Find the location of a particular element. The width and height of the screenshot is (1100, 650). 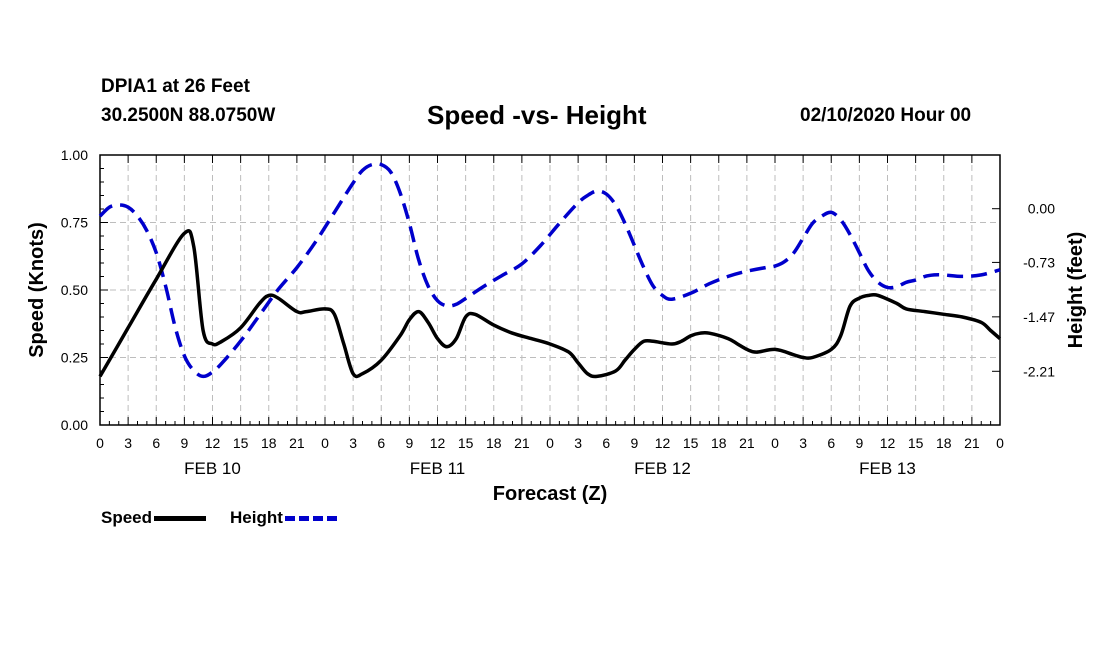

y-left-tick-label: 0.75 is located at coordinates (74, 223).